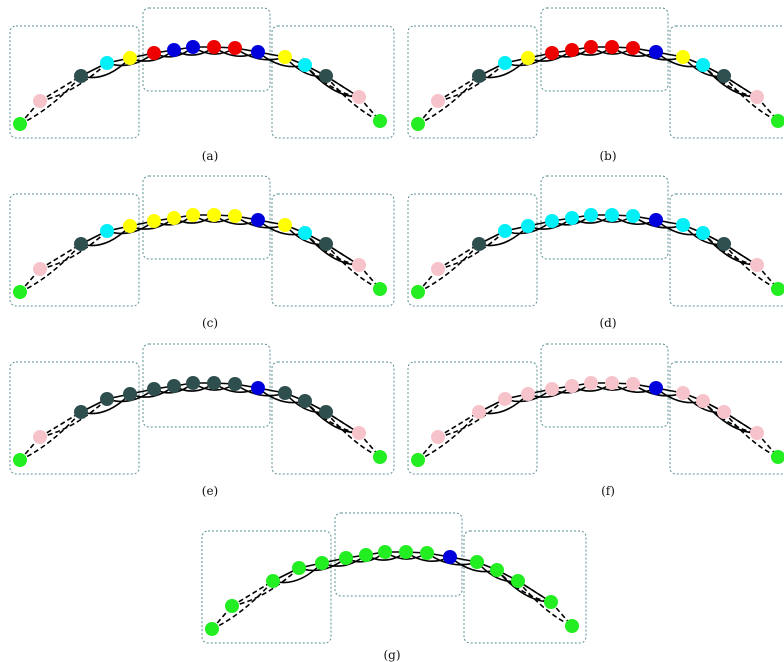  What do you see at coordinates (607, 323) in the screenshot?
I see `panel-caption: (d)` at bounding box center [607, 323].